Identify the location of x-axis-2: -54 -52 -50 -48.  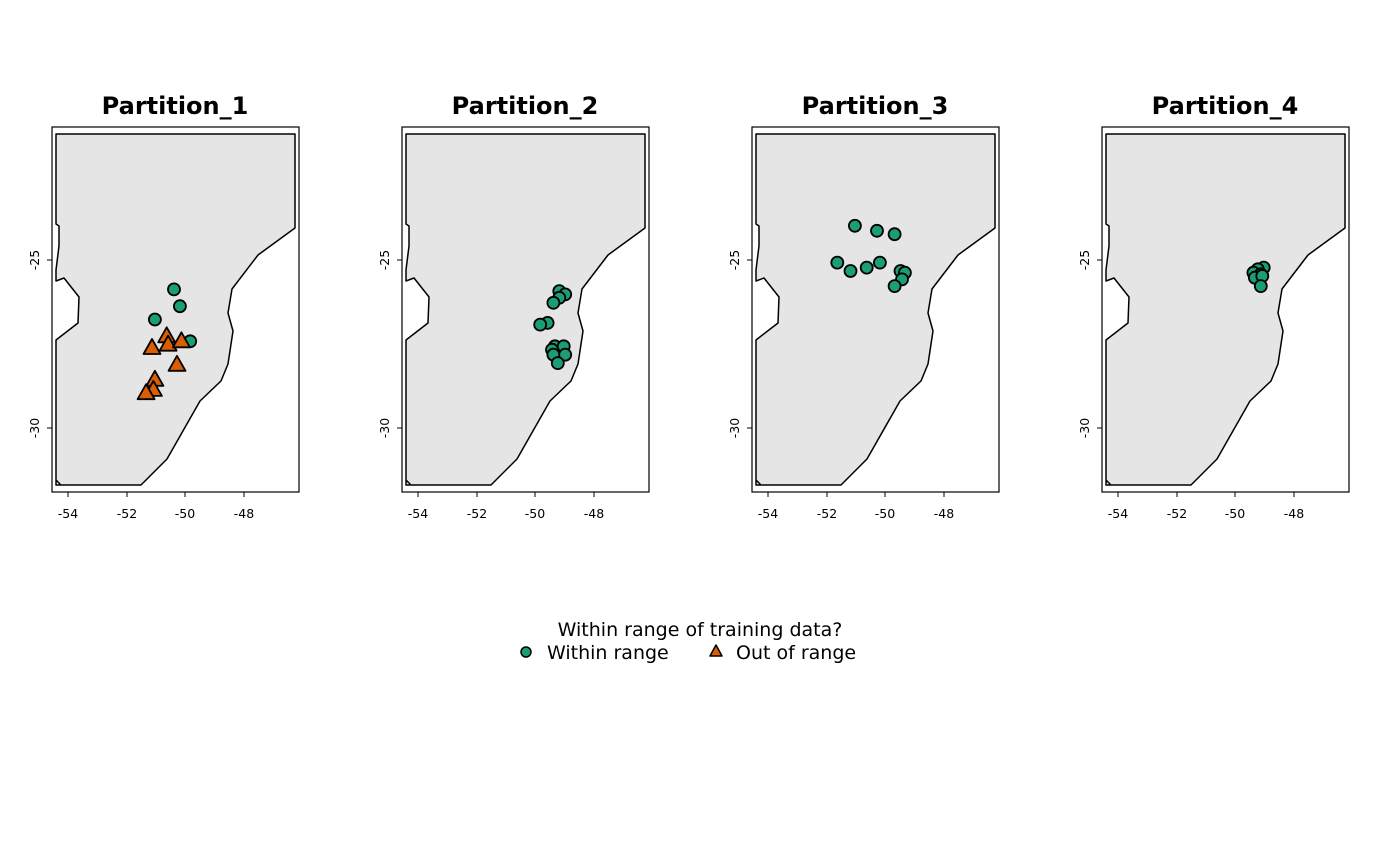
(525, 506).